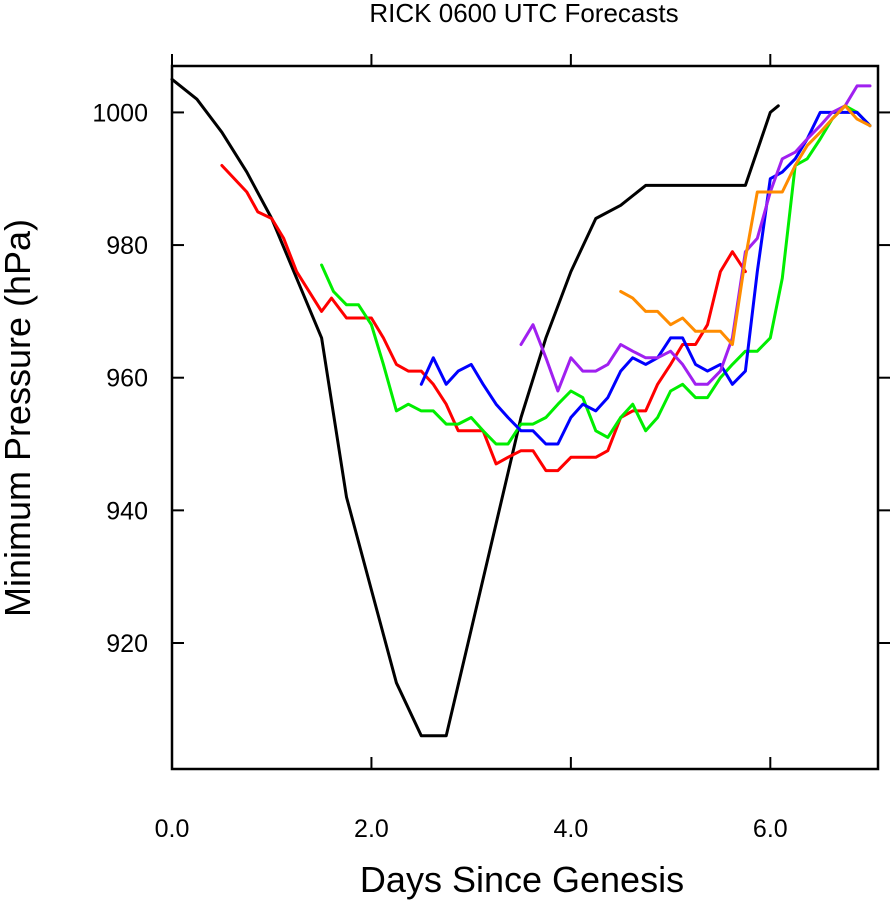  I want to click on x-axis-label: Days Since Genesis, so click(522, 879).